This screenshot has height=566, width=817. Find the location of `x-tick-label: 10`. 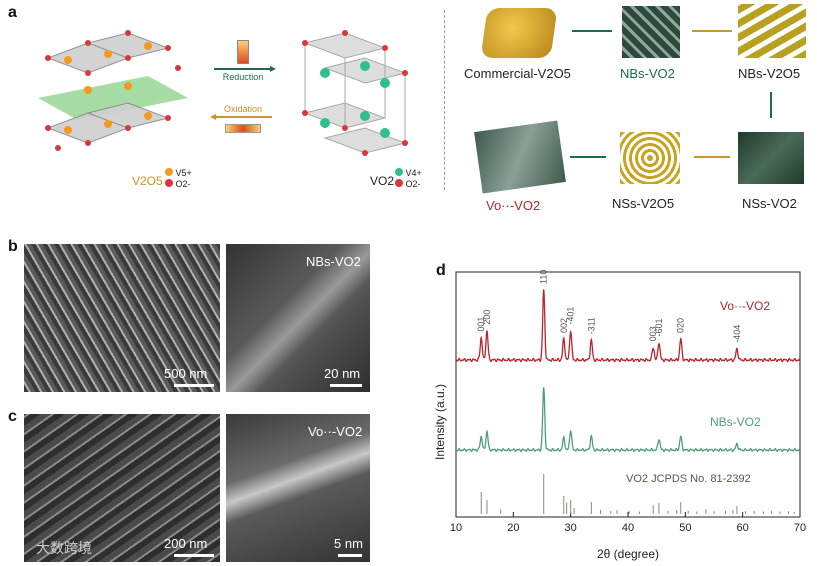

x-tick-label: 10 is located at coordinates (456, 528).